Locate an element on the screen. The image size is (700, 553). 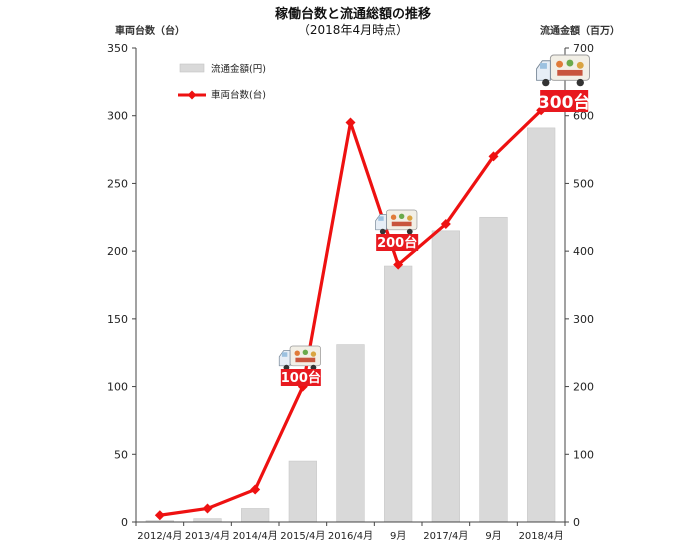
right-tick-label: 500 is located at coordinates (583, 183).